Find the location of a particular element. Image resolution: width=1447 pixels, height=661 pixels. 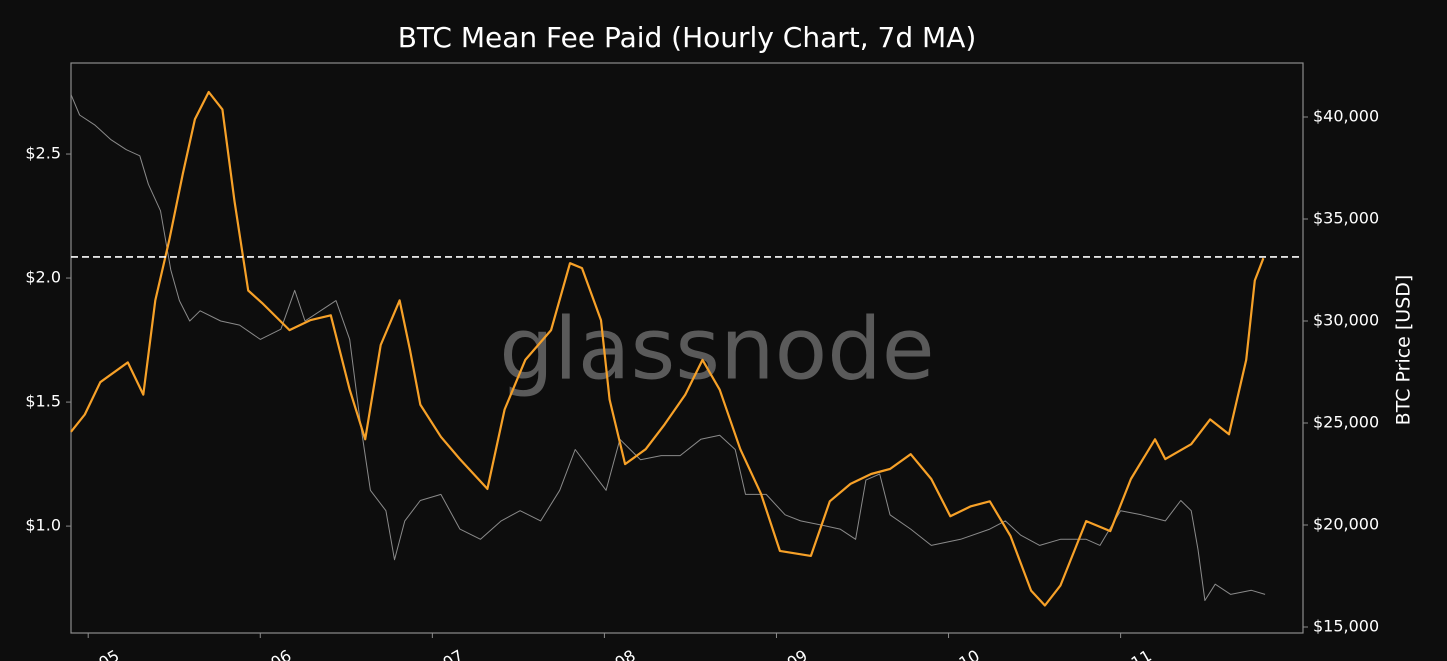

y2-tick-label: $20,000 is located at coordinates (1346, 524).